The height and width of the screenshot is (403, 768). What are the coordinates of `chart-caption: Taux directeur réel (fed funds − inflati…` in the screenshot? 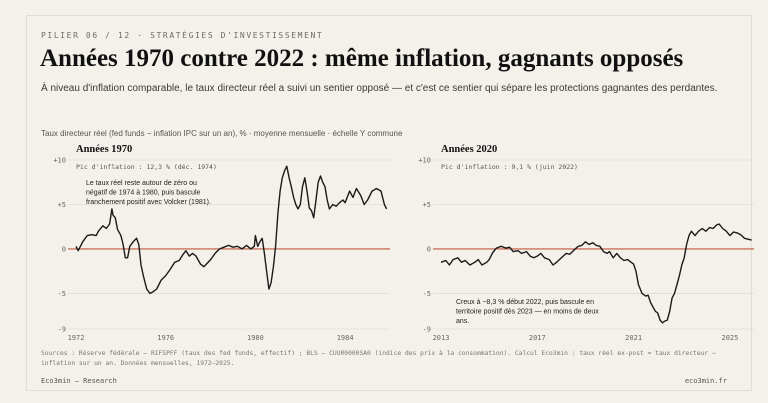 It's located at (222, 133).